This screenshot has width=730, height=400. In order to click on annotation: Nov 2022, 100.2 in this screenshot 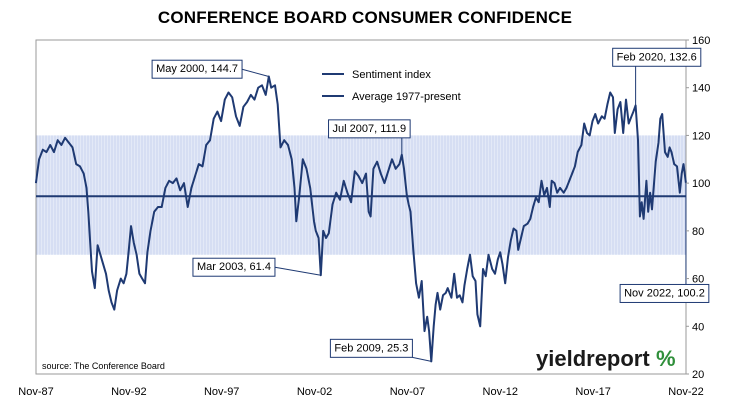, I will do `click(664, 242)`.